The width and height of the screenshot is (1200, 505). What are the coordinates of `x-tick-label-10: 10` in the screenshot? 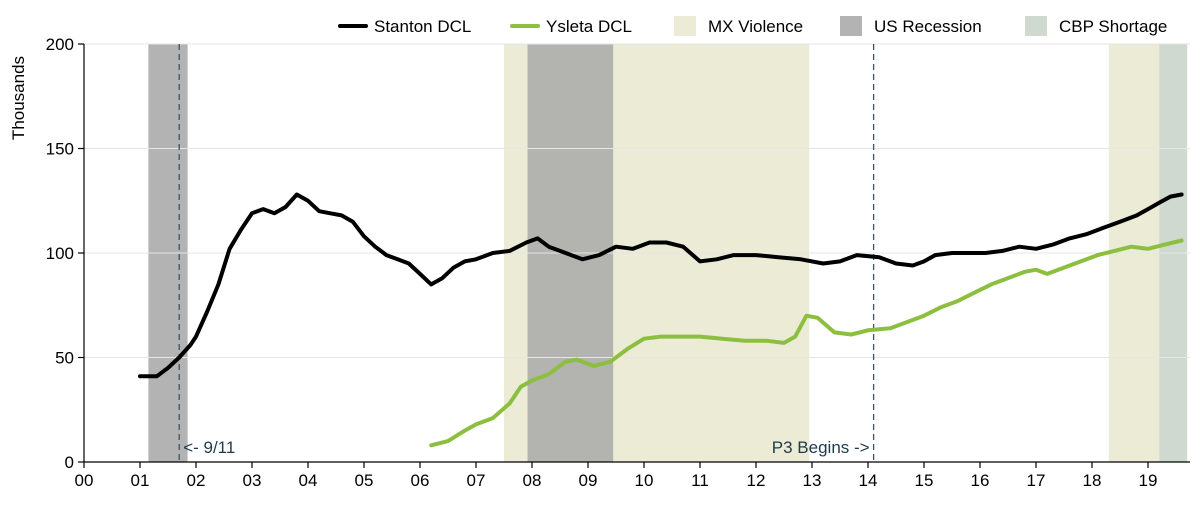 It's located at (644, 480).